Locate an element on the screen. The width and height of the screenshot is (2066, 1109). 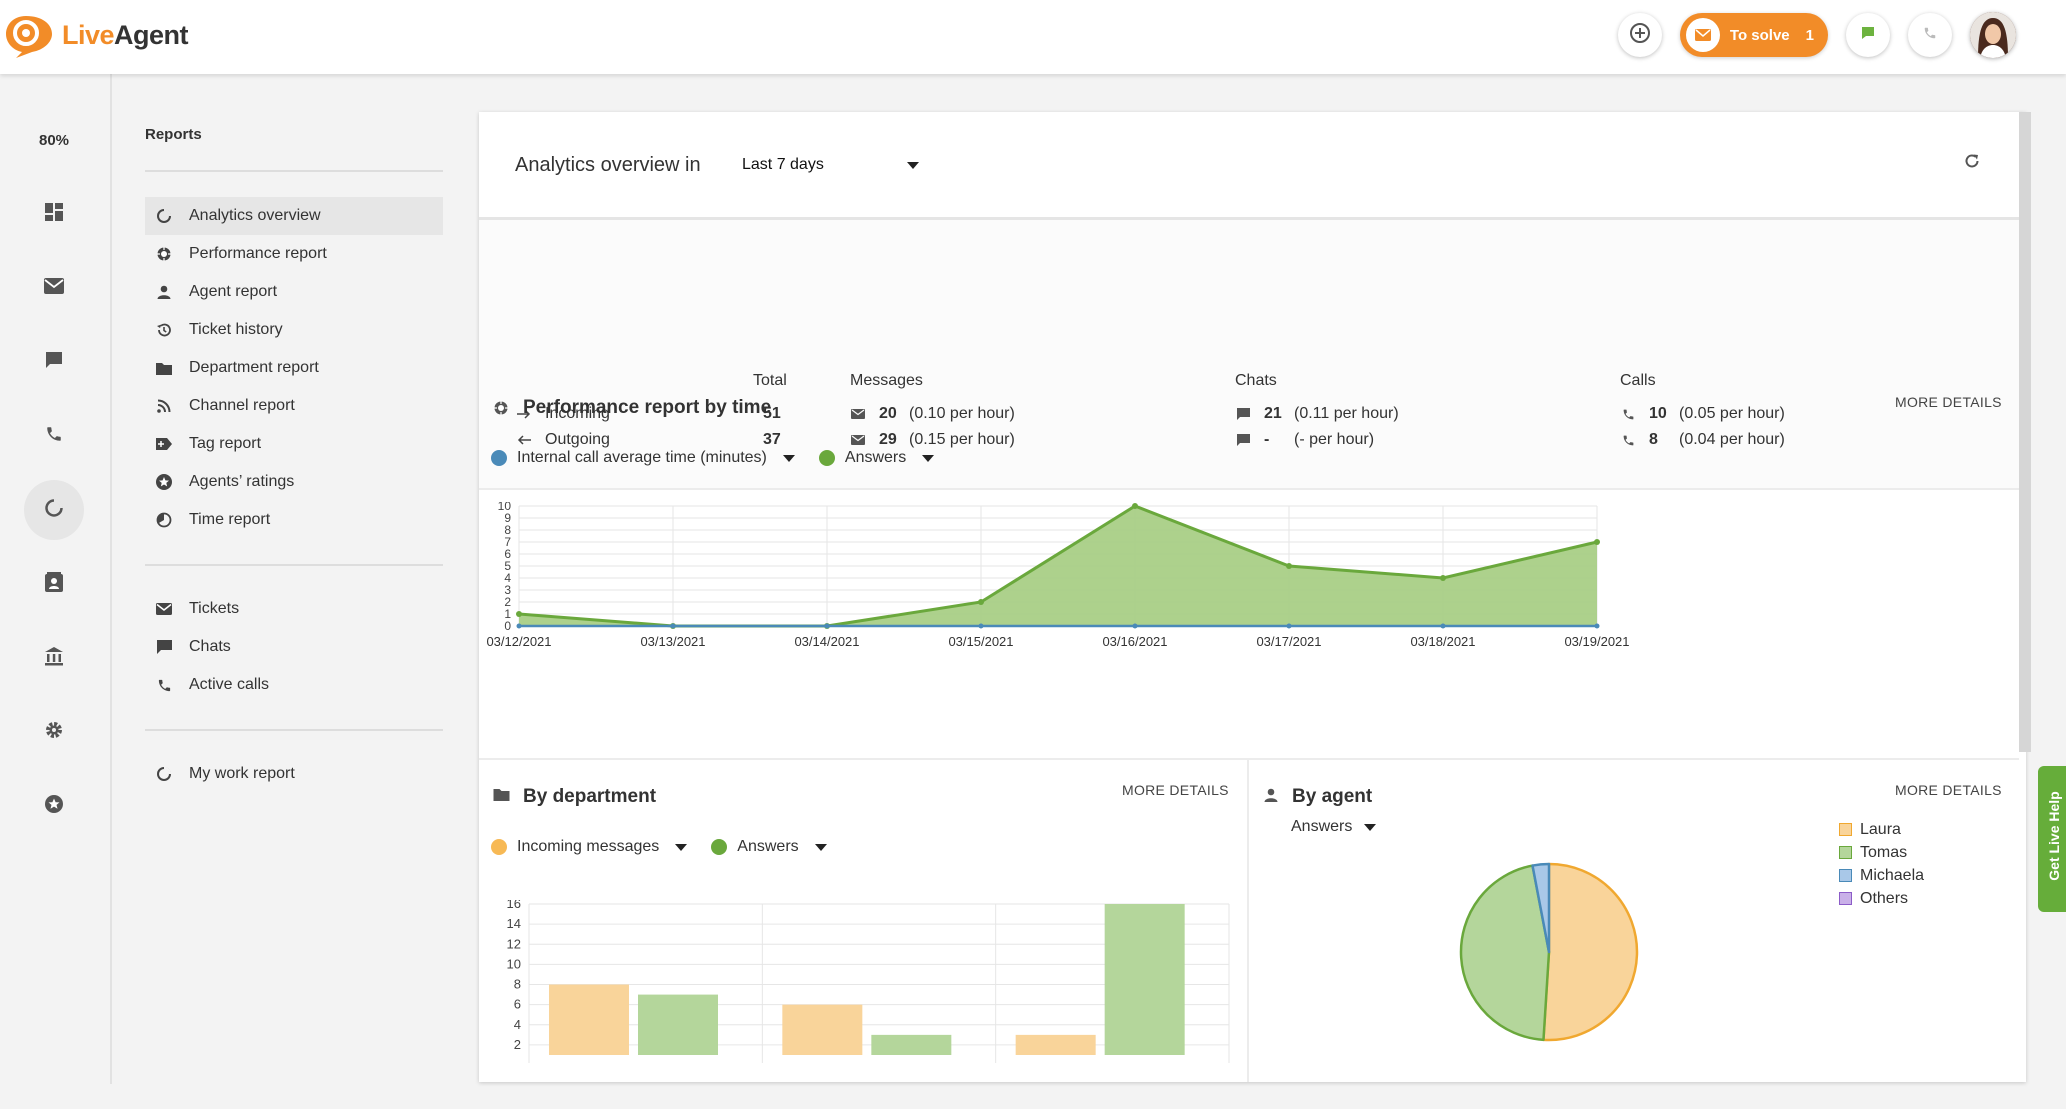
rail-knowledgebase is located at coordinates (54, 658).